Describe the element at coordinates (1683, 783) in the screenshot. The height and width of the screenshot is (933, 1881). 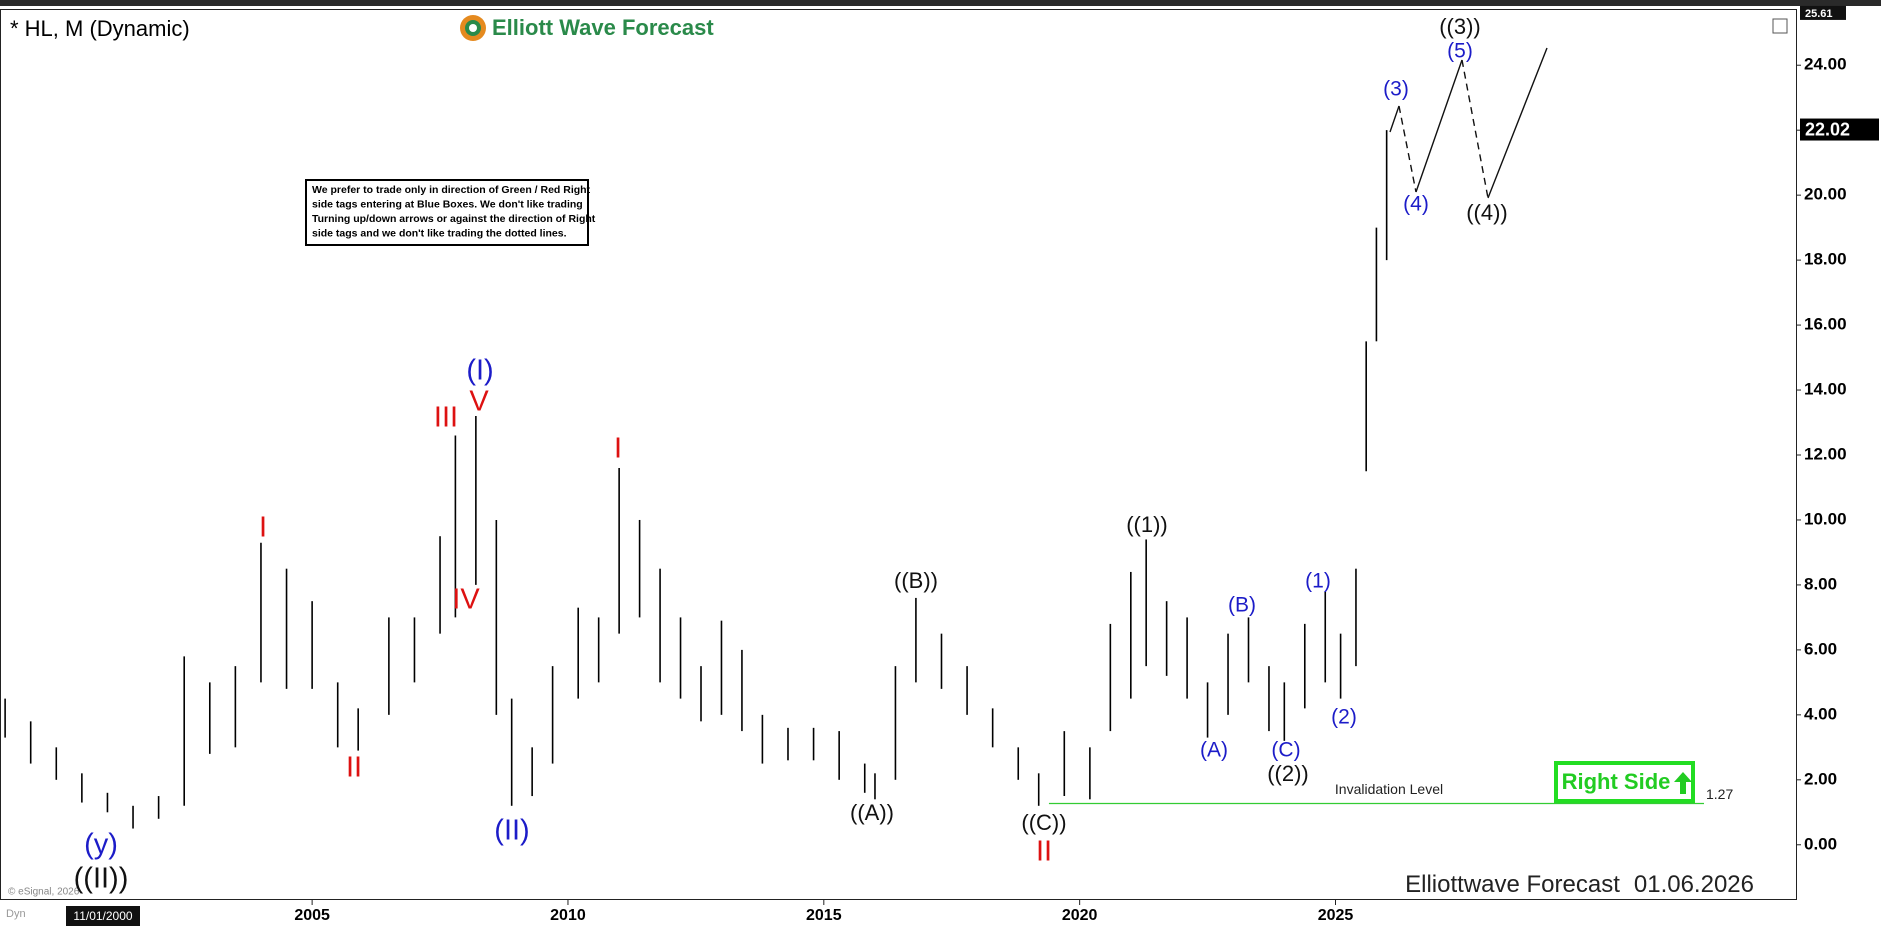
I see `up-arrow` at that location.